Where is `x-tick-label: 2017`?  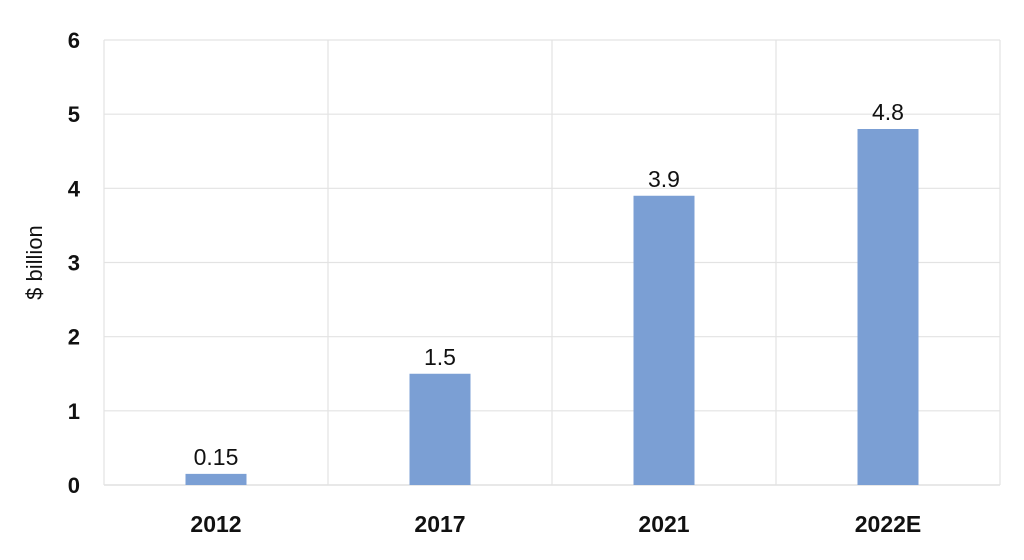 x-tick-label: 2017 is located at coordinates (439, 524).